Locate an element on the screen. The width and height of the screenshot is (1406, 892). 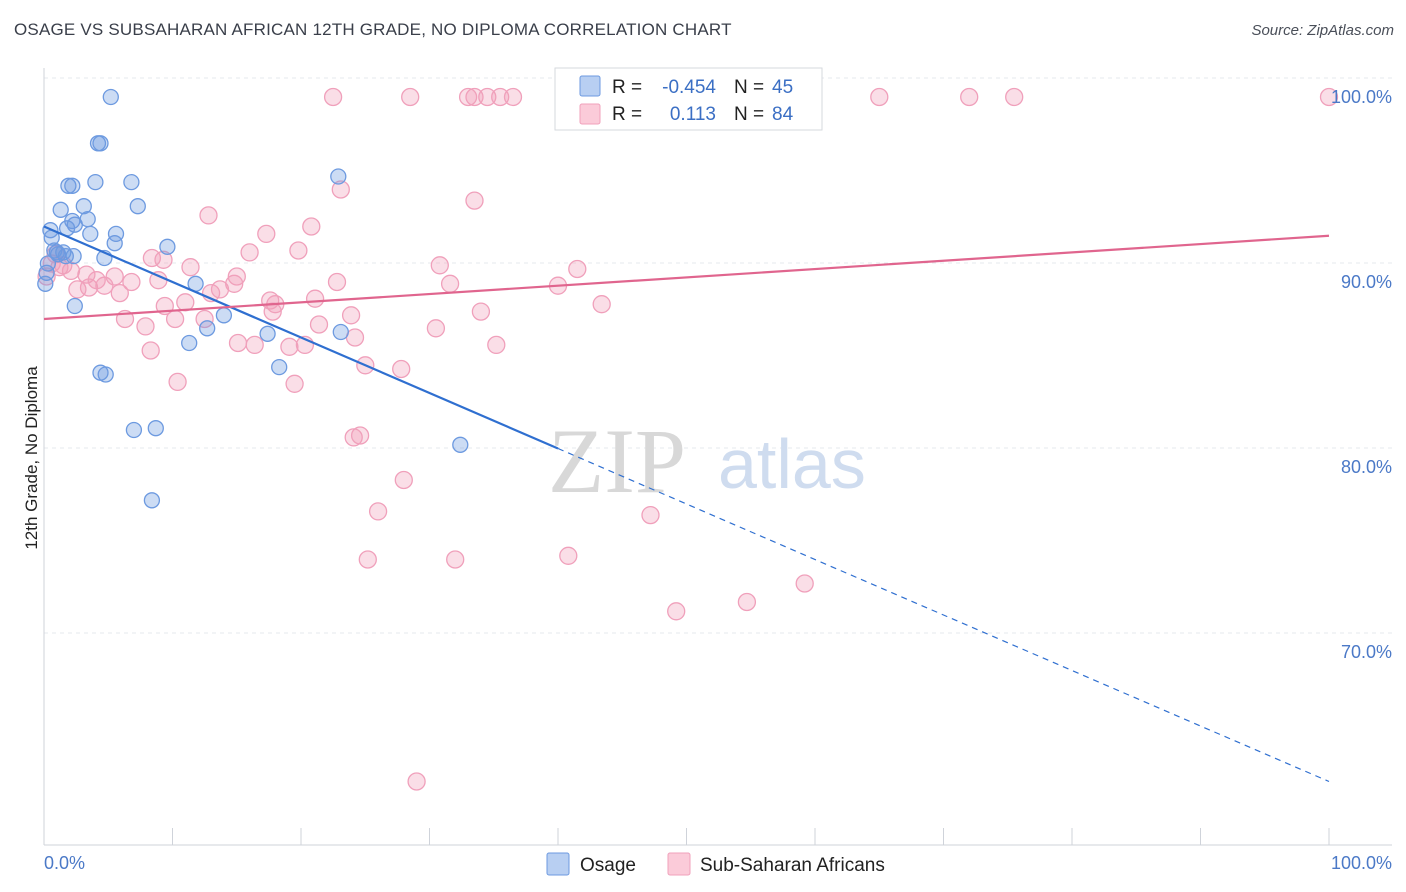
y-tick-label: 80.0% is located at coordinates (1366, 467).